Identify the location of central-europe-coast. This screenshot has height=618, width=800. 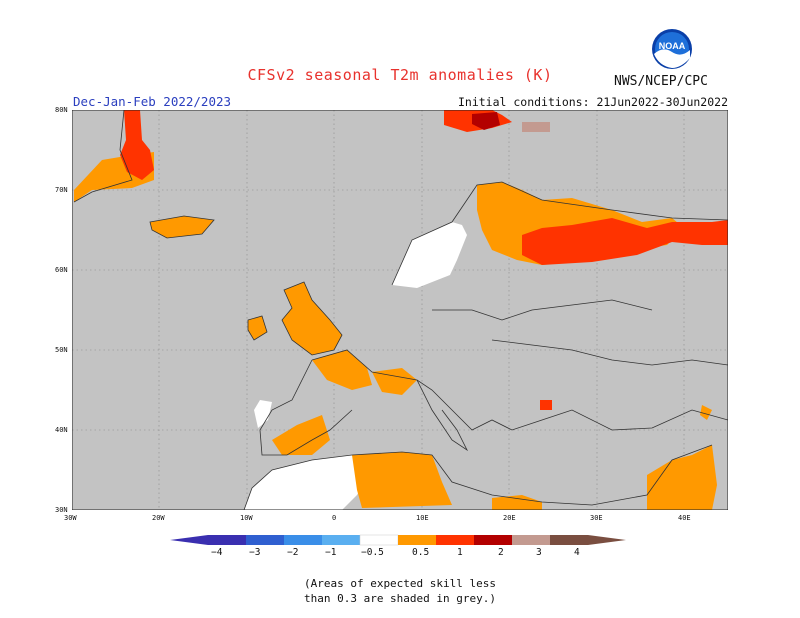
(519, 390).